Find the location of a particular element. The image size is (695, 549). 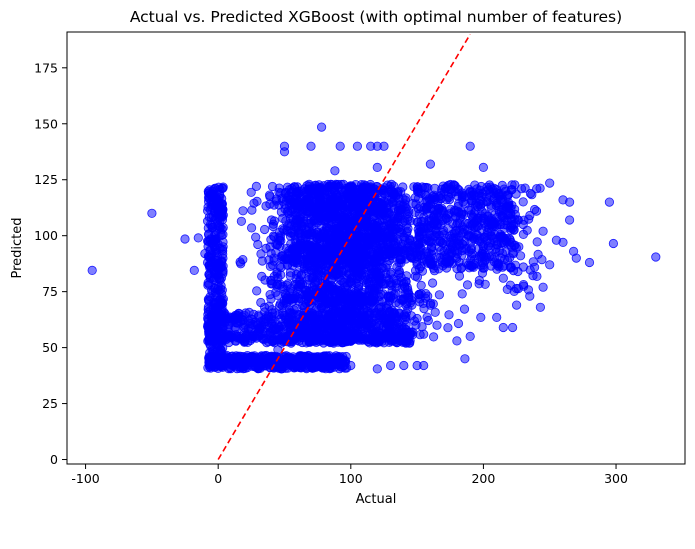

x-tick-label: 300 is located at coordinates (616, 478).